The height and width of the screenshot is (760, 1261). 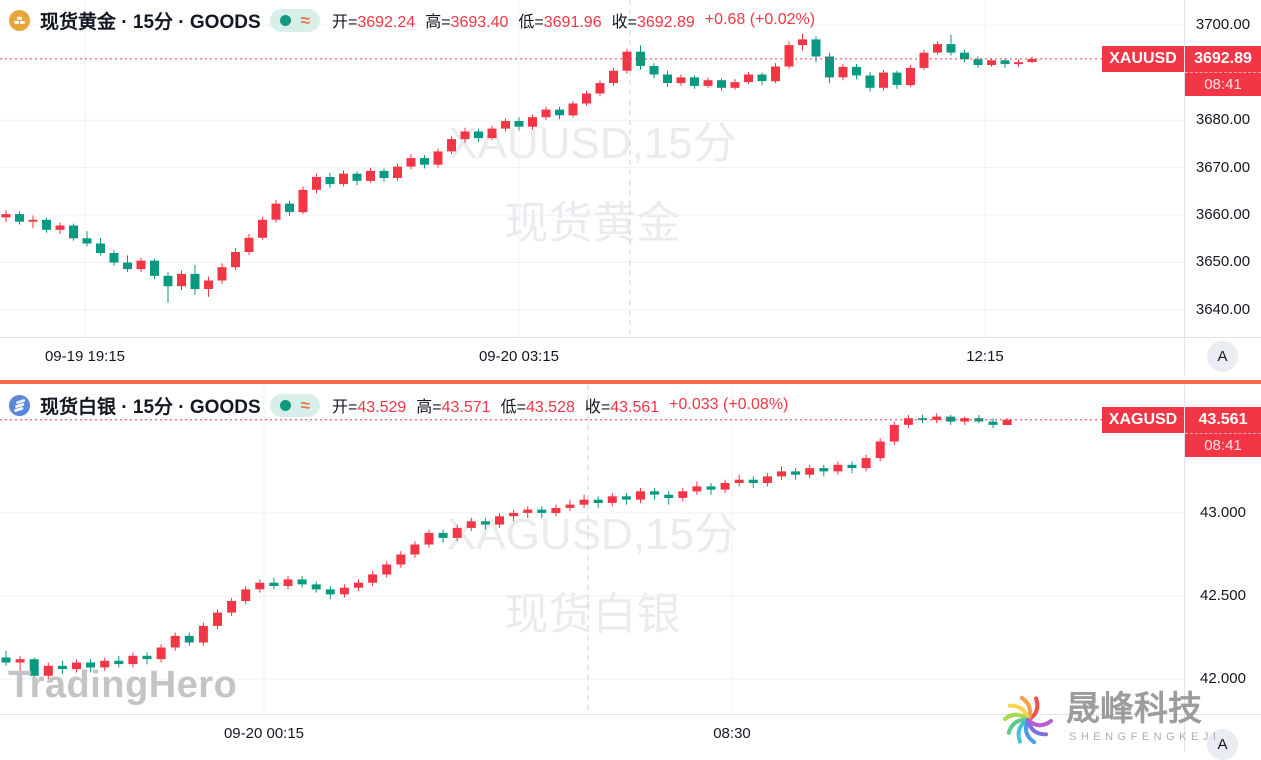 I want to click on gold-symbol-price-tag: XAUUSD, so click(x=1143, y=58).